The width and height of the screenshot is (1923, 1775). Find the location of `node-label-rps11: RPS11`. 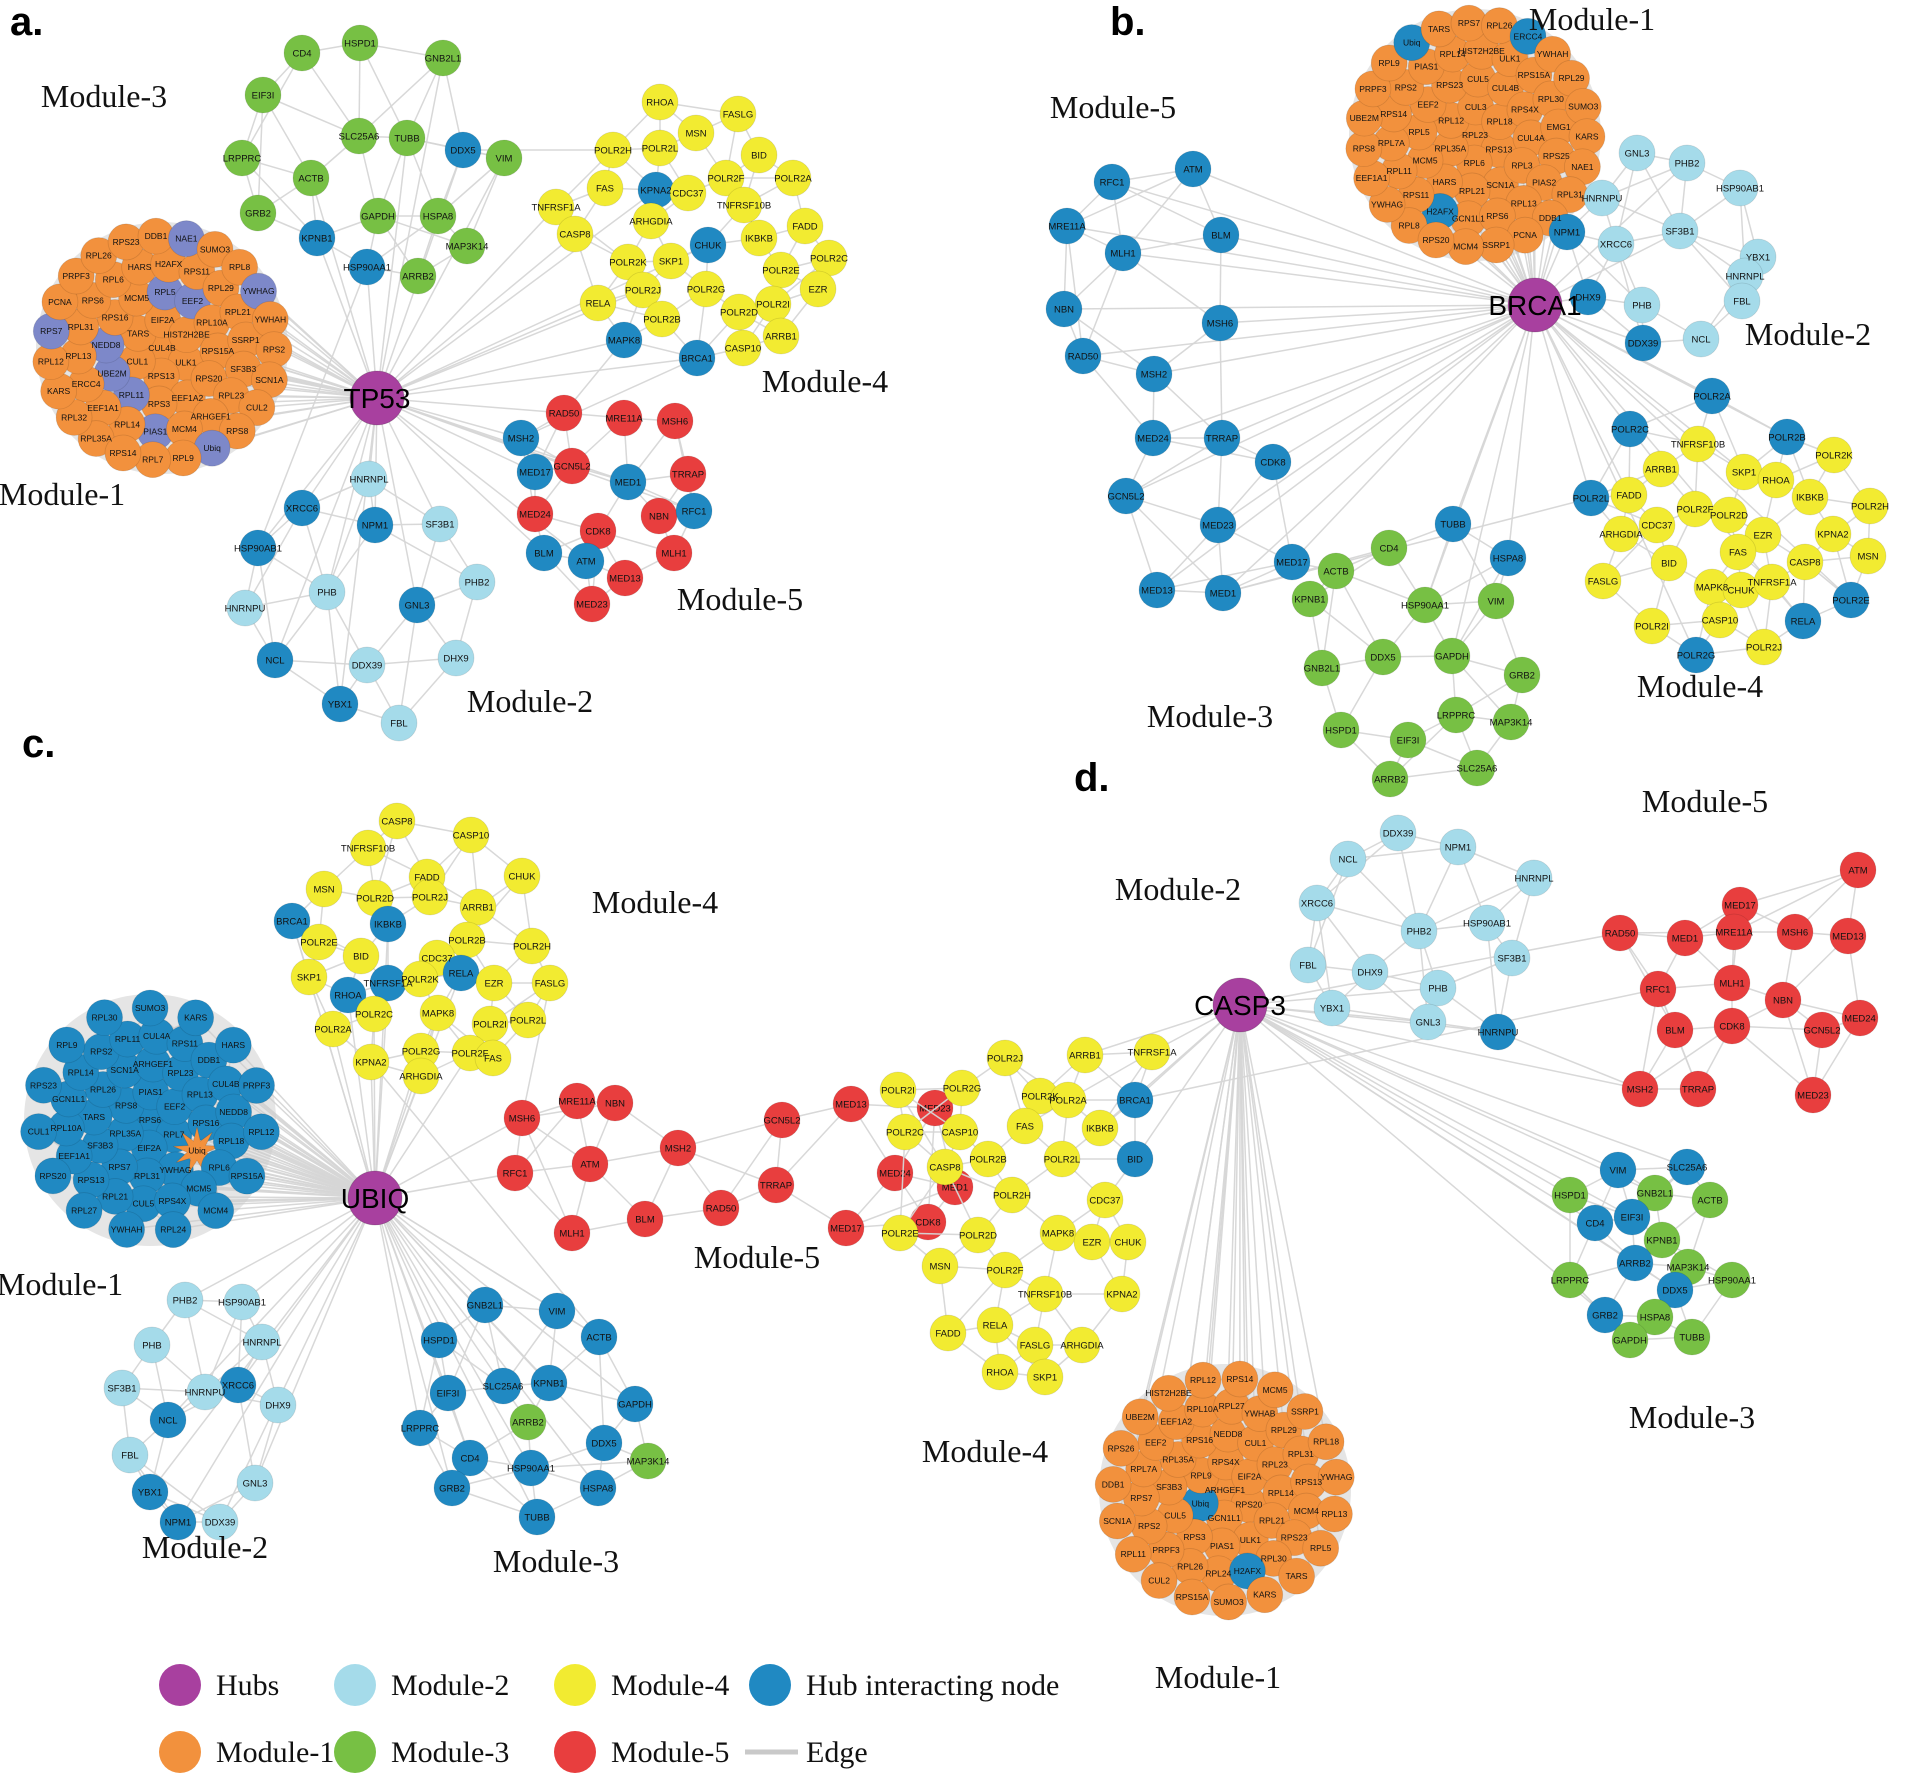

node-label-rps11: RPS11 is located at coordinates (185, 1044).